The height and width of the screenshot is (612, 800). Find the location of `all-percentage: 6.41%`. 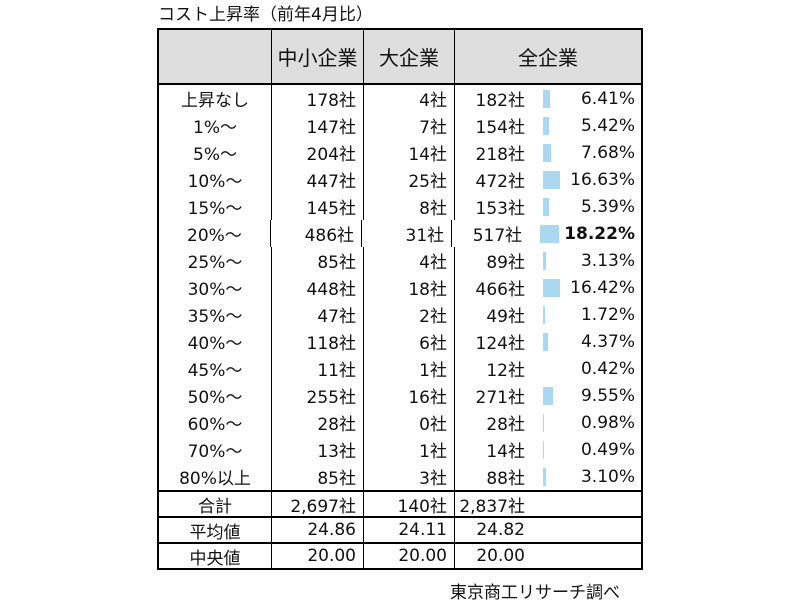

all-percentage: 6.41% is located at coordinates (607, 98).